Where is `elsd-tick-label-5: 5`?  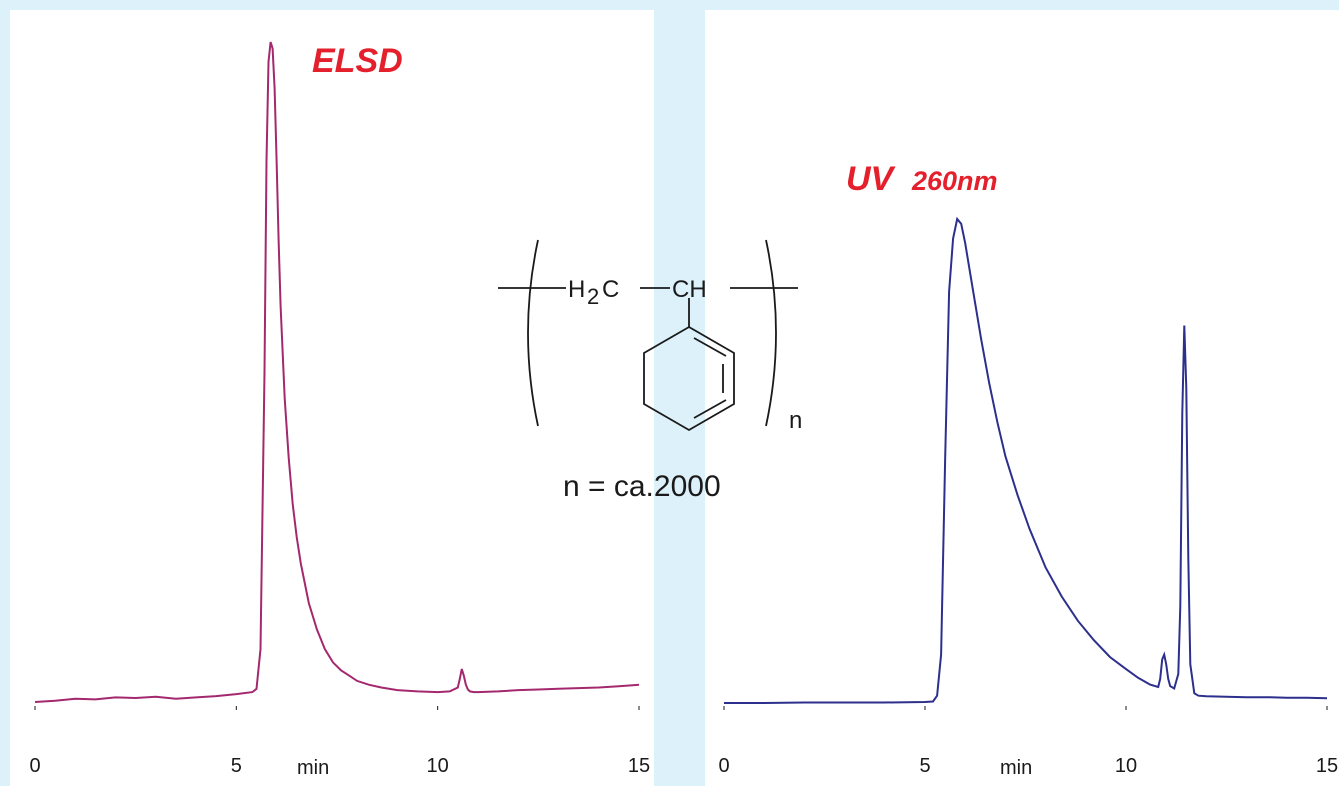 elsd-tick-label-5: 5 is located at coordinates (236, 766).